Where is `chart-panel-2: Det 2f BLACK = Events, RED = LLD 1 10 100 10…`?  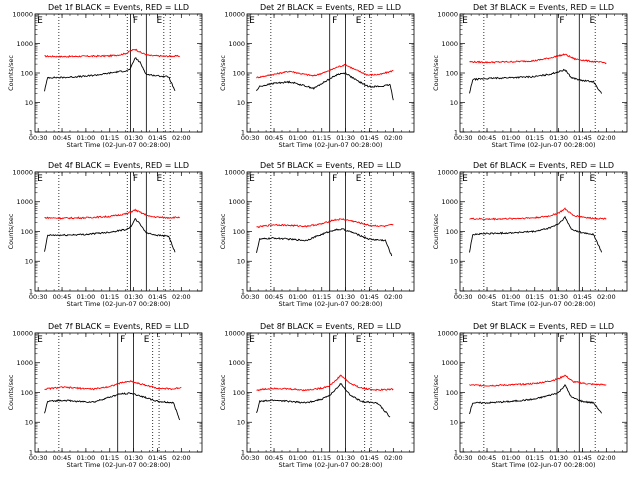 chart-panel-2: Det 2f BLACK = Events, RED = LLD 1 10 100 10… is located at coordinates (317, 76).